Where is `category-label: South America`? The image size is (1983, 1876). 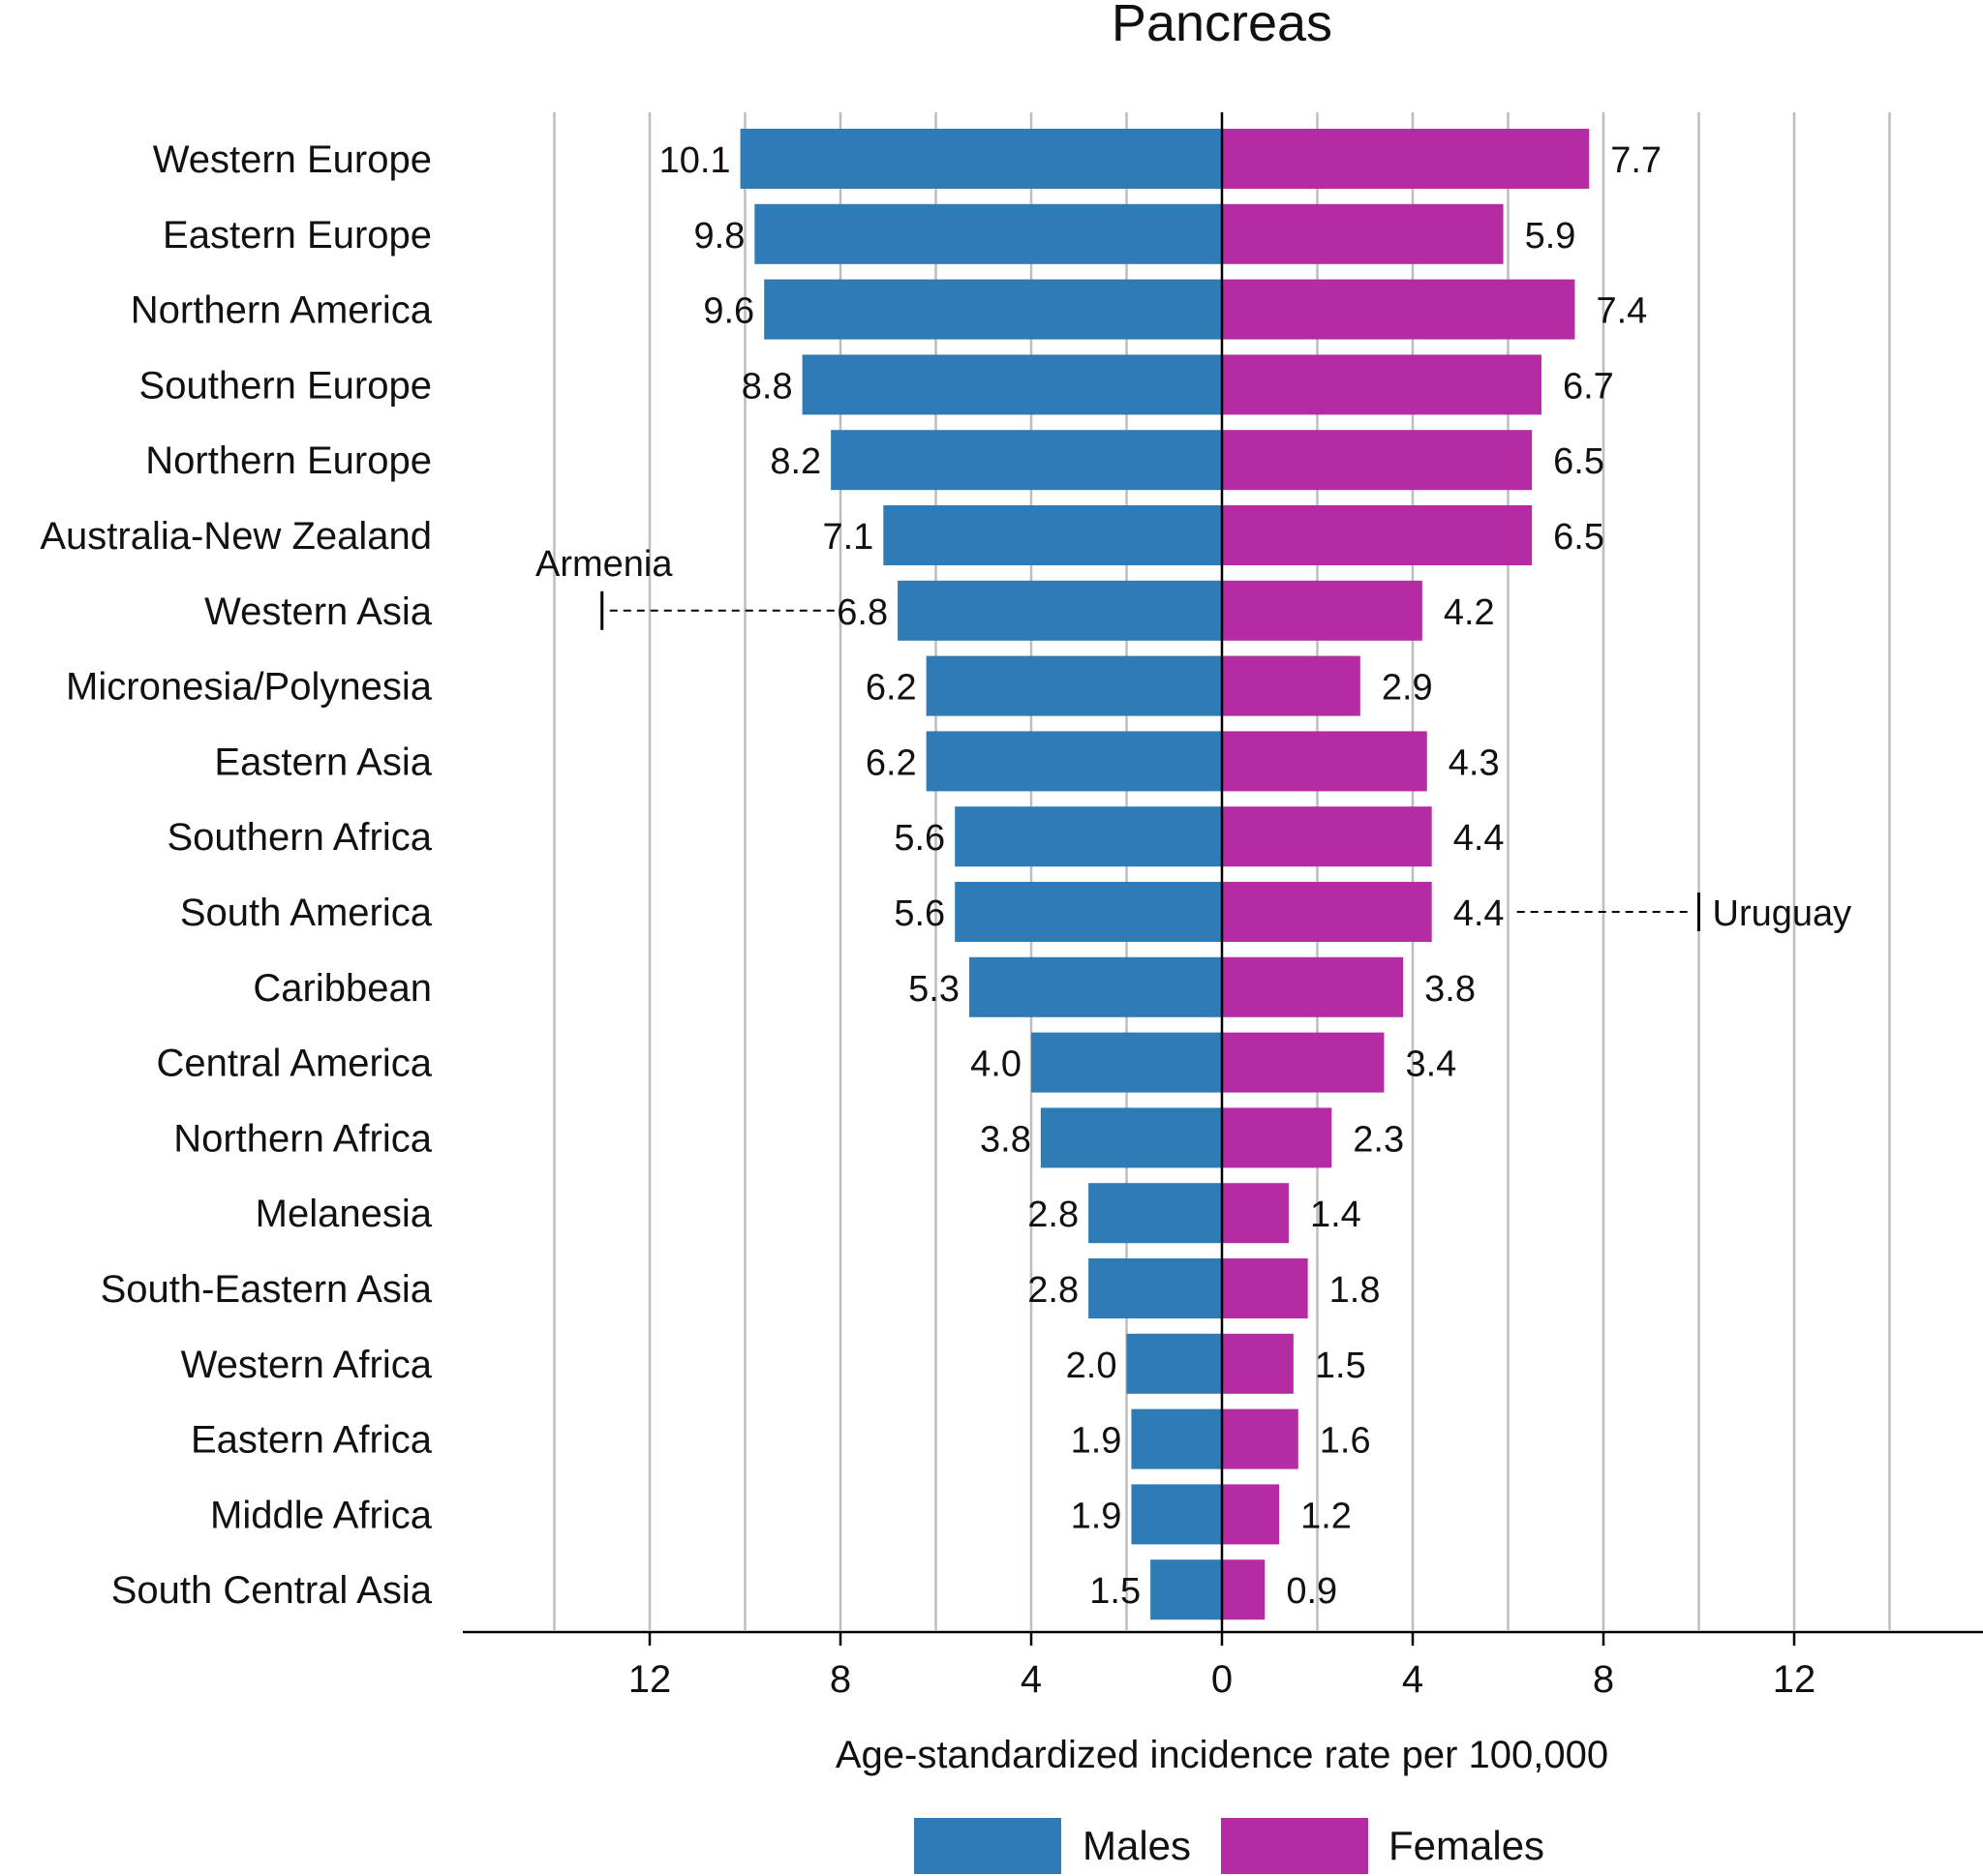
category-label: South America is located at coordinates (306, 913).